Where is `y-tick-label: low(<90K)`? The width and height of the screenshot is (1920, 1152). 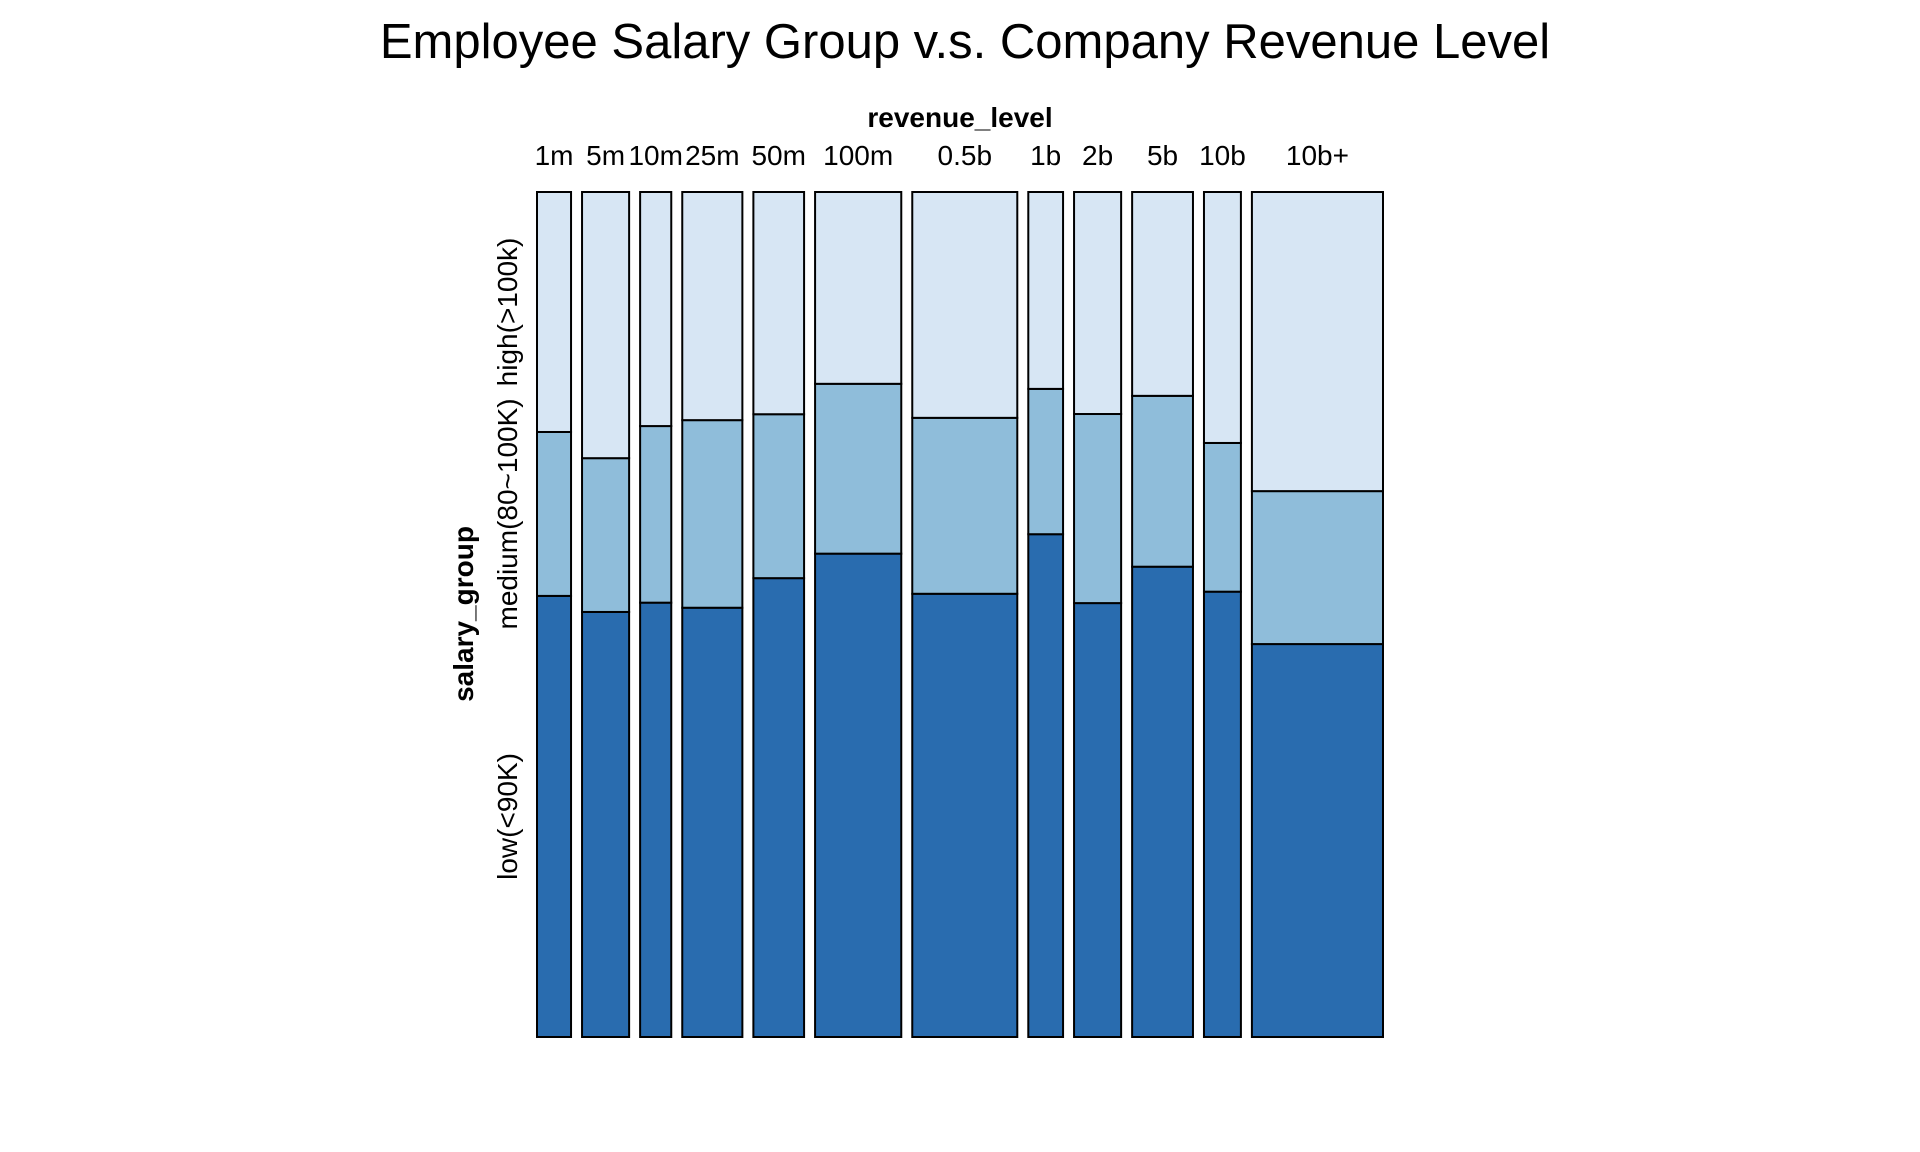
y-tick-label: low(<90K) is located at coordinates (507, 816).